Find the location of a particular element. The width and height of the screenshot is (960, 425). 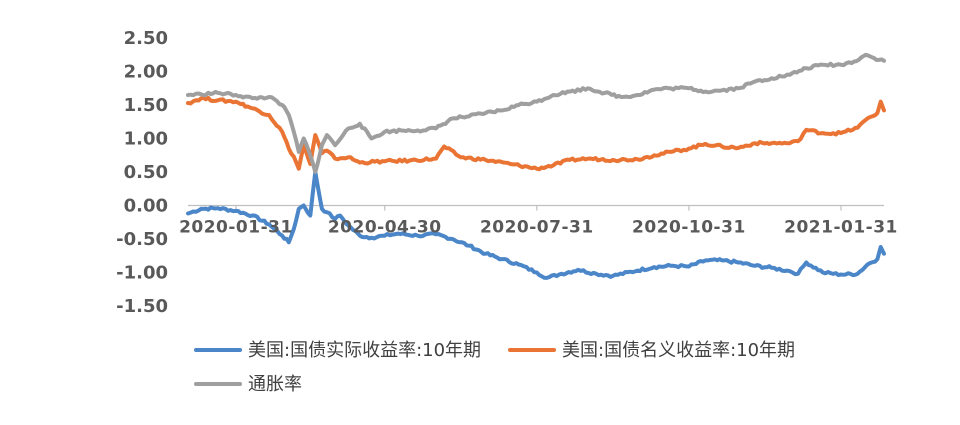

y-tick-label: 1.00 is located at coordinates (146, 139).